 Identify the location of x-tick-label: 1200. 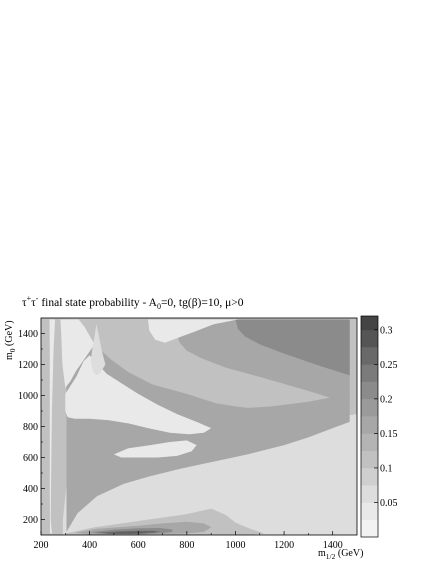
(284, 545).